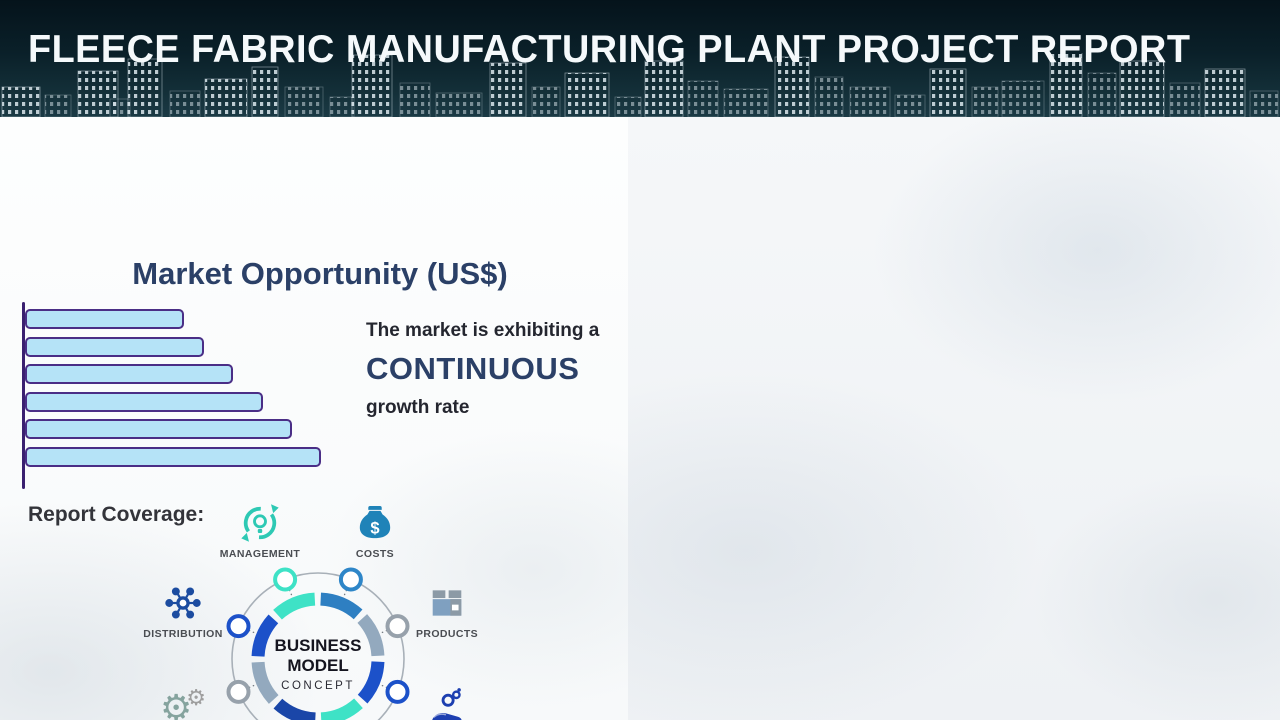 The height and width of the screenshot is (720, 1280). I want to click on coverage-item-costs: $ COSTS, so click(375, 530).